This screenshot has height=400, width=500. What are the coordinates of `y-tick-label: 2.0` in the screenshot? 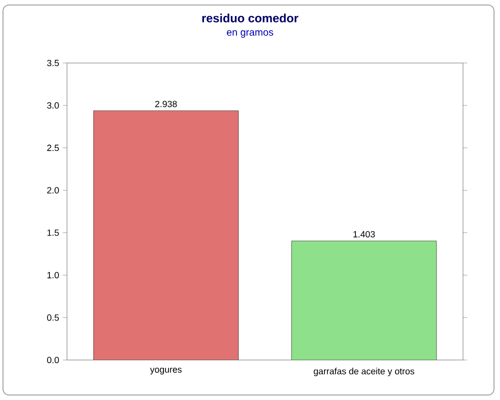 It's located at (53, 190).